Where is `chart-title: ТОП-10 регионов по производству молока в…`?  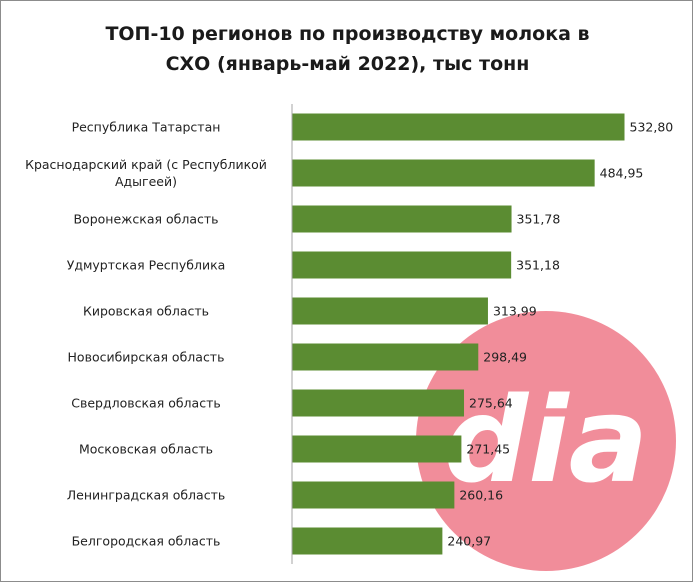
chart-title: ТОП-10 регионов по производству молока в… is located at coordinates (347, 49).